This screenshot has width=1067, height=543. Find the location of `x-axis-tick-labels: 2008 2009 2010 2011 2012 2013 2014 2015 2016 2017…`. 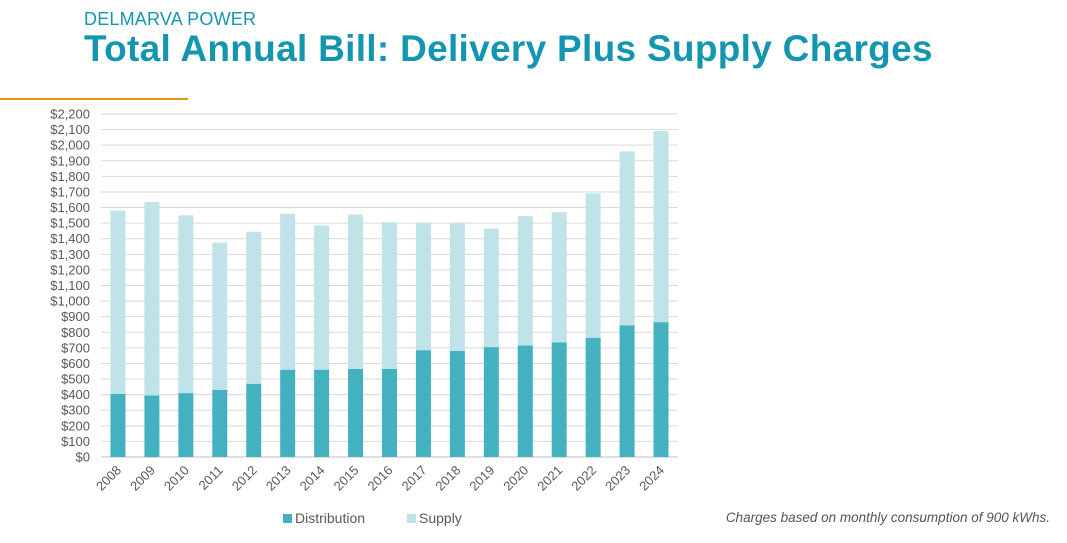

x-axis-tick-labels: 2008 2009 2010 2011 2012 2013 2014 2015 2016 2017… is located at coordinates (380, 478).